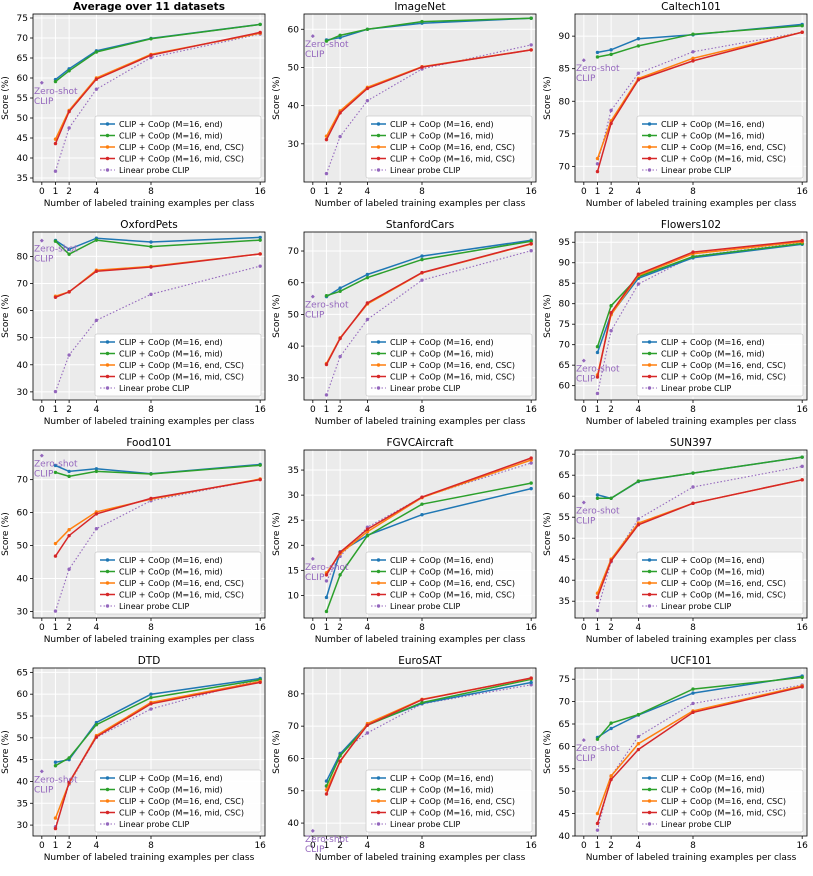 This screenshot has height=876, width=813. Describe the element at coordinates (419, 443) in the screenshot. I see `chart-title: FGVCAircraft` at that location.